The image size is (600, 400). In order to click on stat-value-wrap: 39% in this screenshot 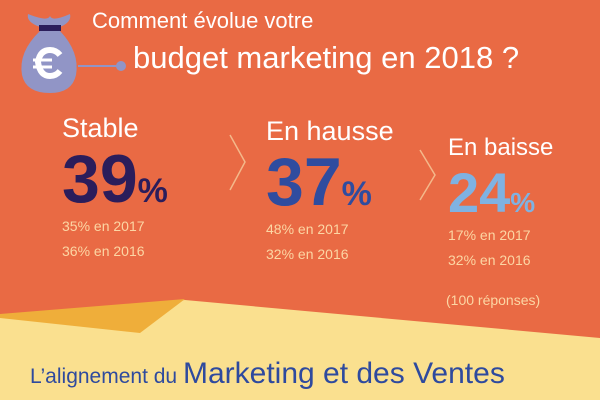, I will do `click(115, 179)`.